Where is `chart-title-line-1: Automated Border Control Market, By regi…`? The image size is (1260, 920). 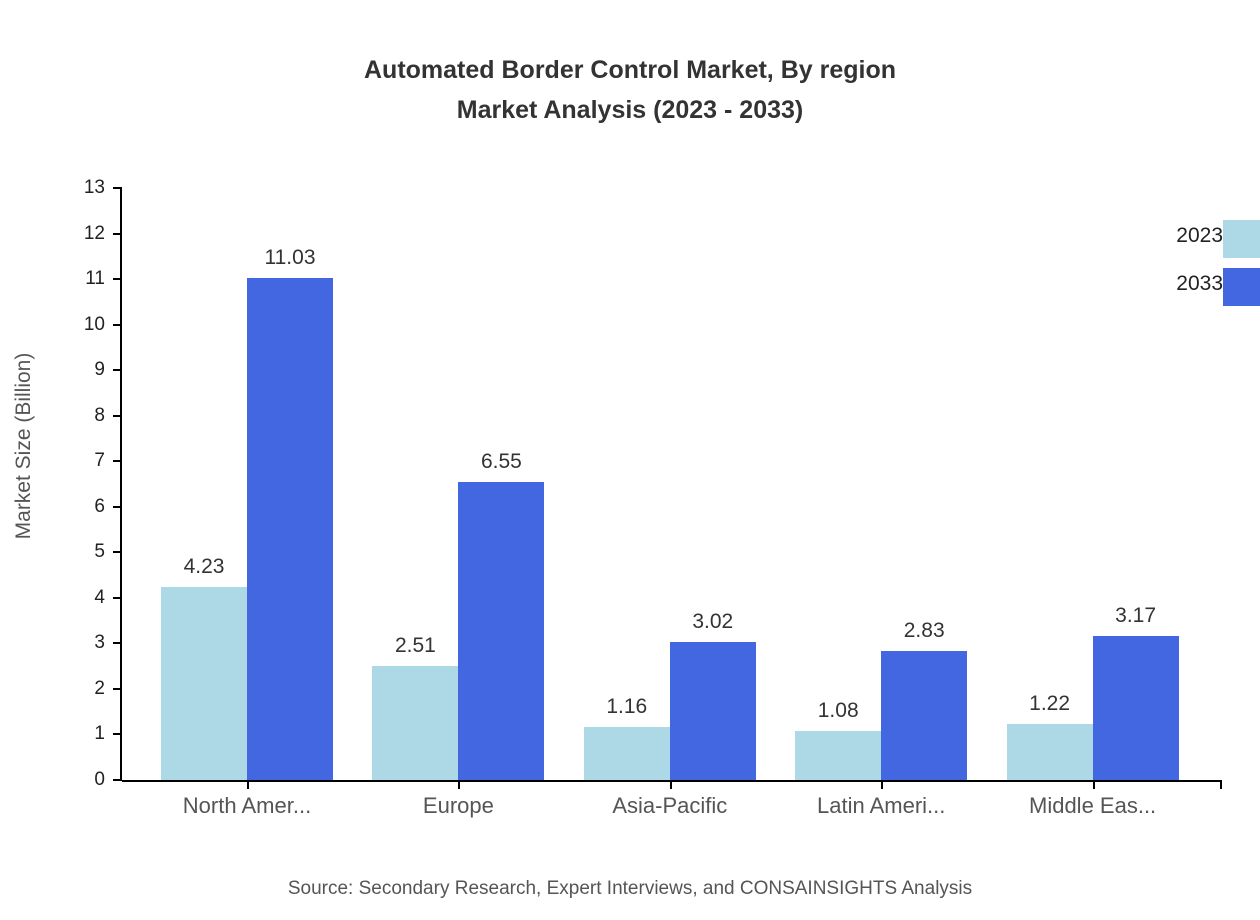
chart-title-line-1: Automated Border Control Market, By regi… is located at coordinates (630, 70).